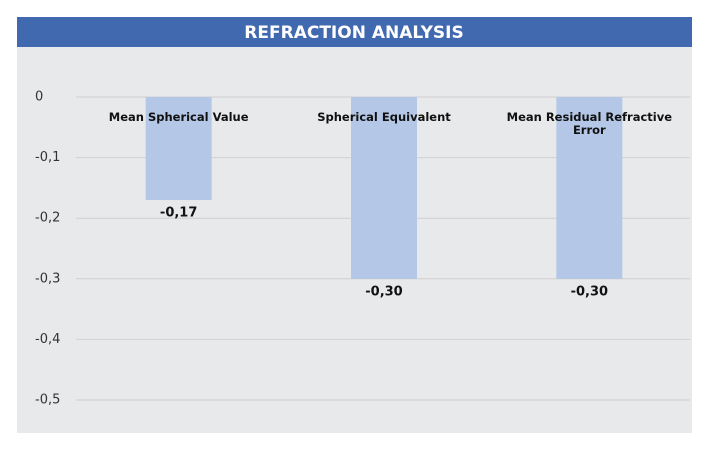 The width and height of the screenshot is (709, 460). What do you see at coordinates (47, 157) in the screenshot?
I see `y-tick-label: -0,1` at bounding box center [47, 157].